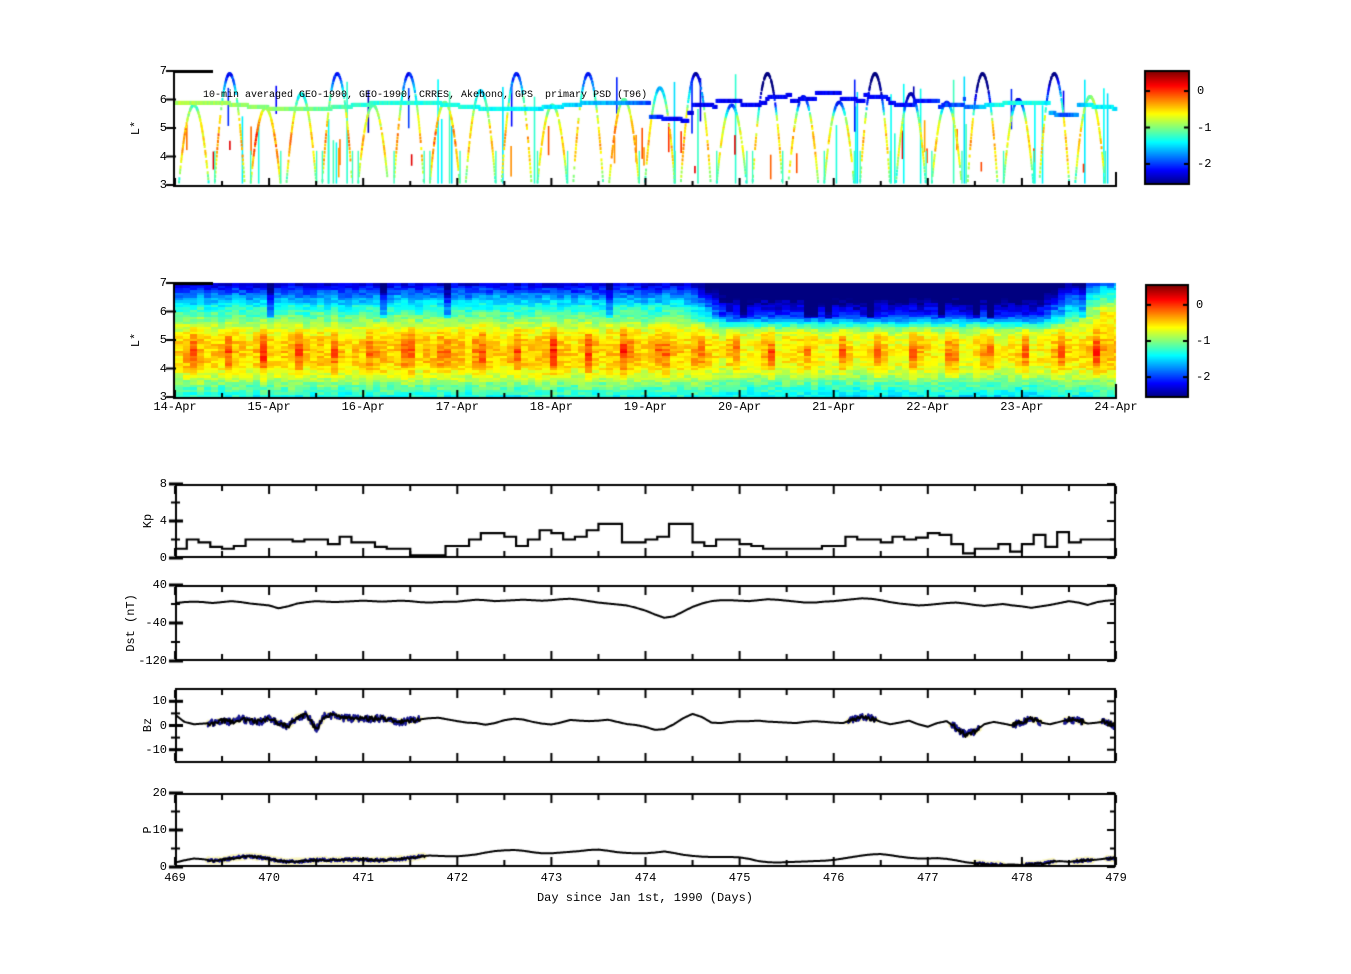 This screenshot has height=974, width=1351. What do you see at coordinates (269, 878) in the screenshot?
I see `day-tick-label: 470` at bounding box center [269, 878].